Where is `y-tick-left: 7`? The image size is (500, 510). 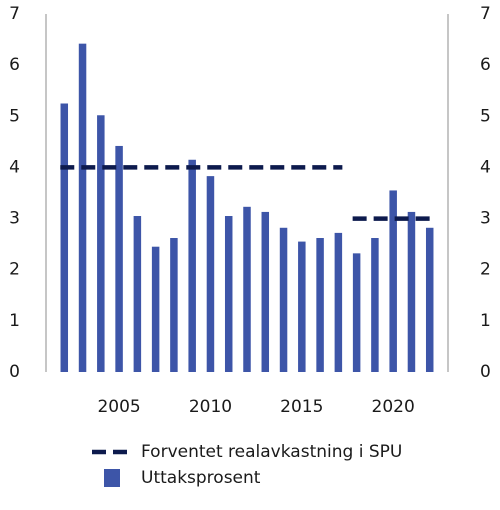 y-tick-left: 7 is located at coordinates (14, 14).